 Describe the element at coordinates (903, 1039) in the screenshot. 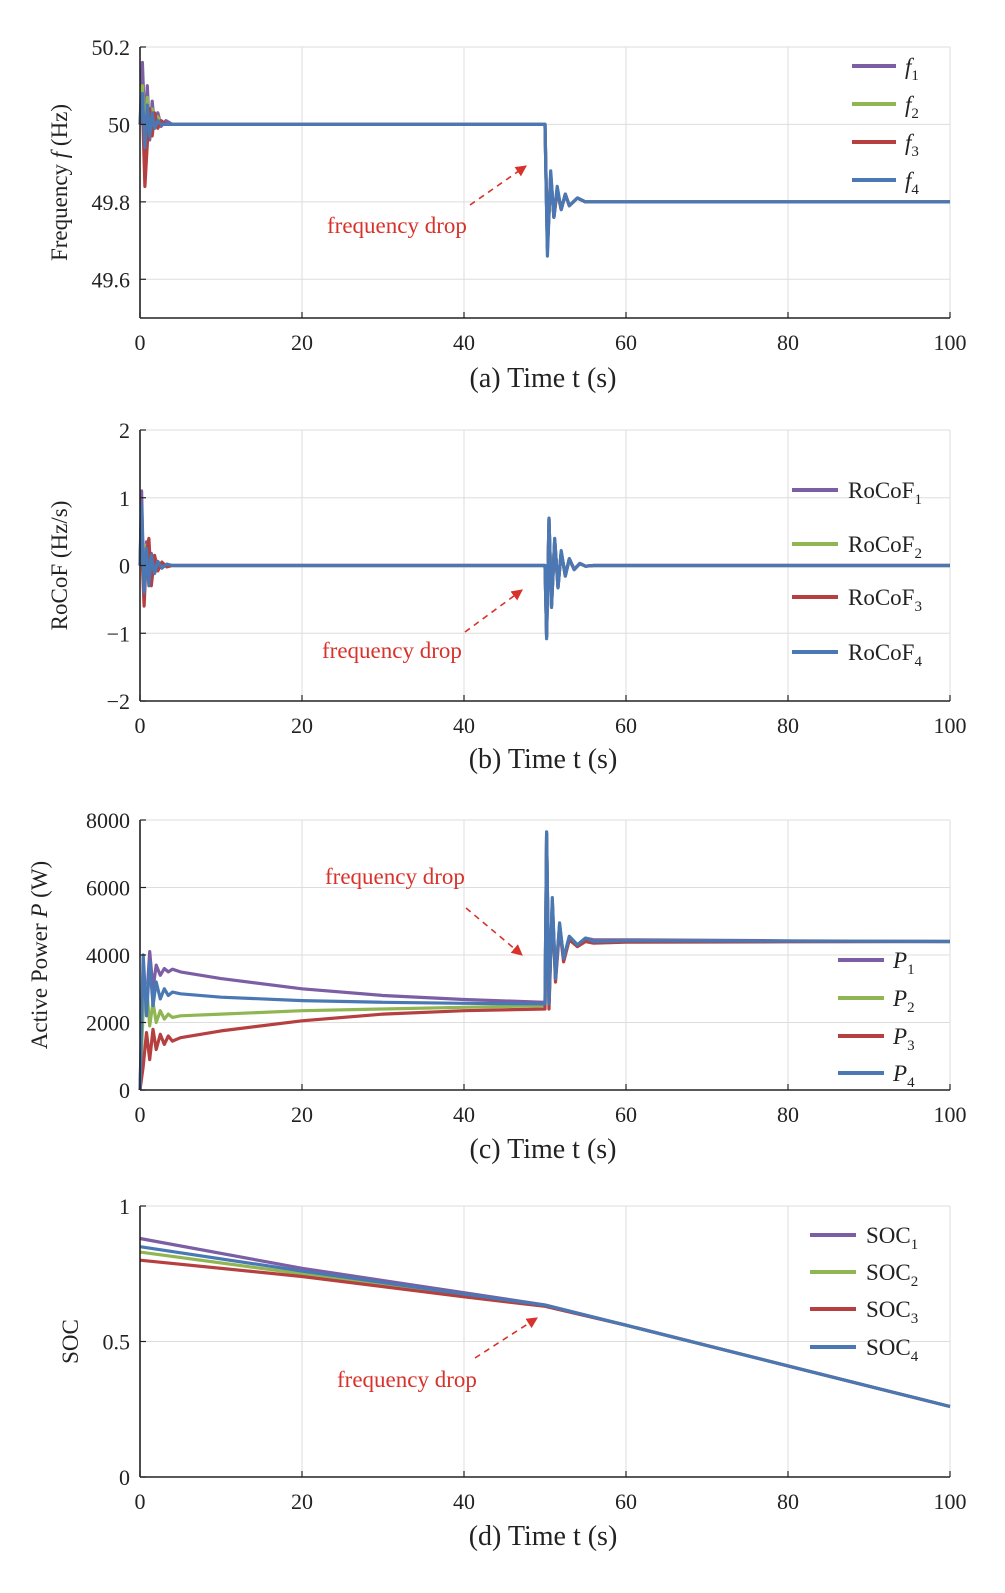

I see `legend-label: P3` at that location.